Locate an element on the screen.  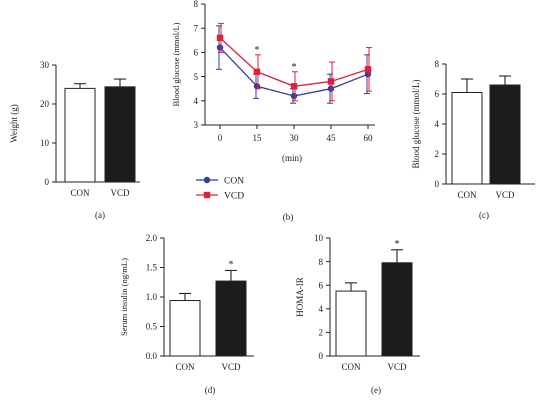
panel-caption: (a) is located at coordinates (100, 215).